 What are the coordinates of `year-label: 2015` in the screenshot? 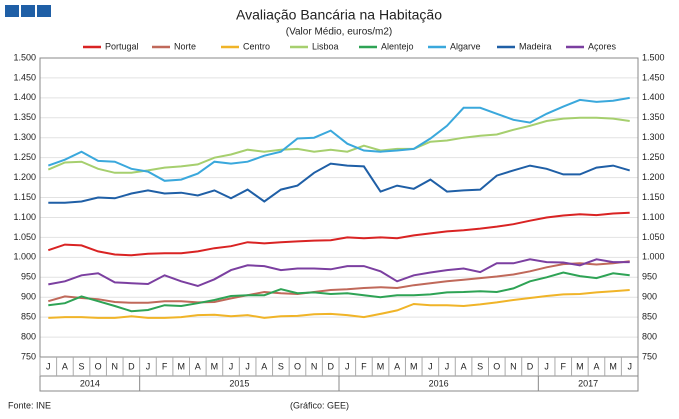 It's located at (239, 383).